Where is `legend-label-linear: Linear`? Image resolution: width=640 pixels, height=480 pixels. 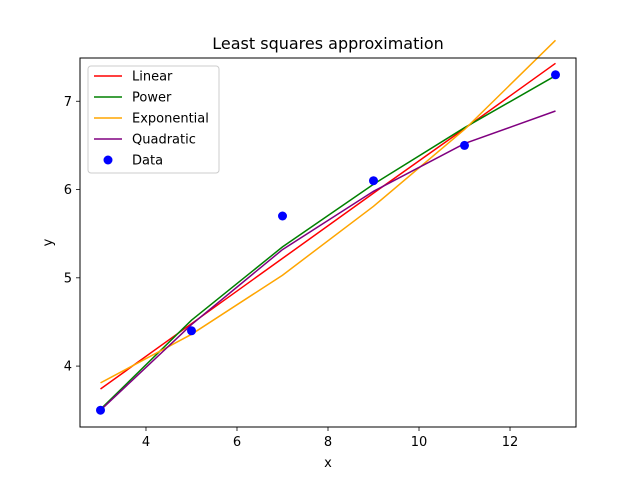
legend-label-linear: Linear is located at coordinates (152, 77).